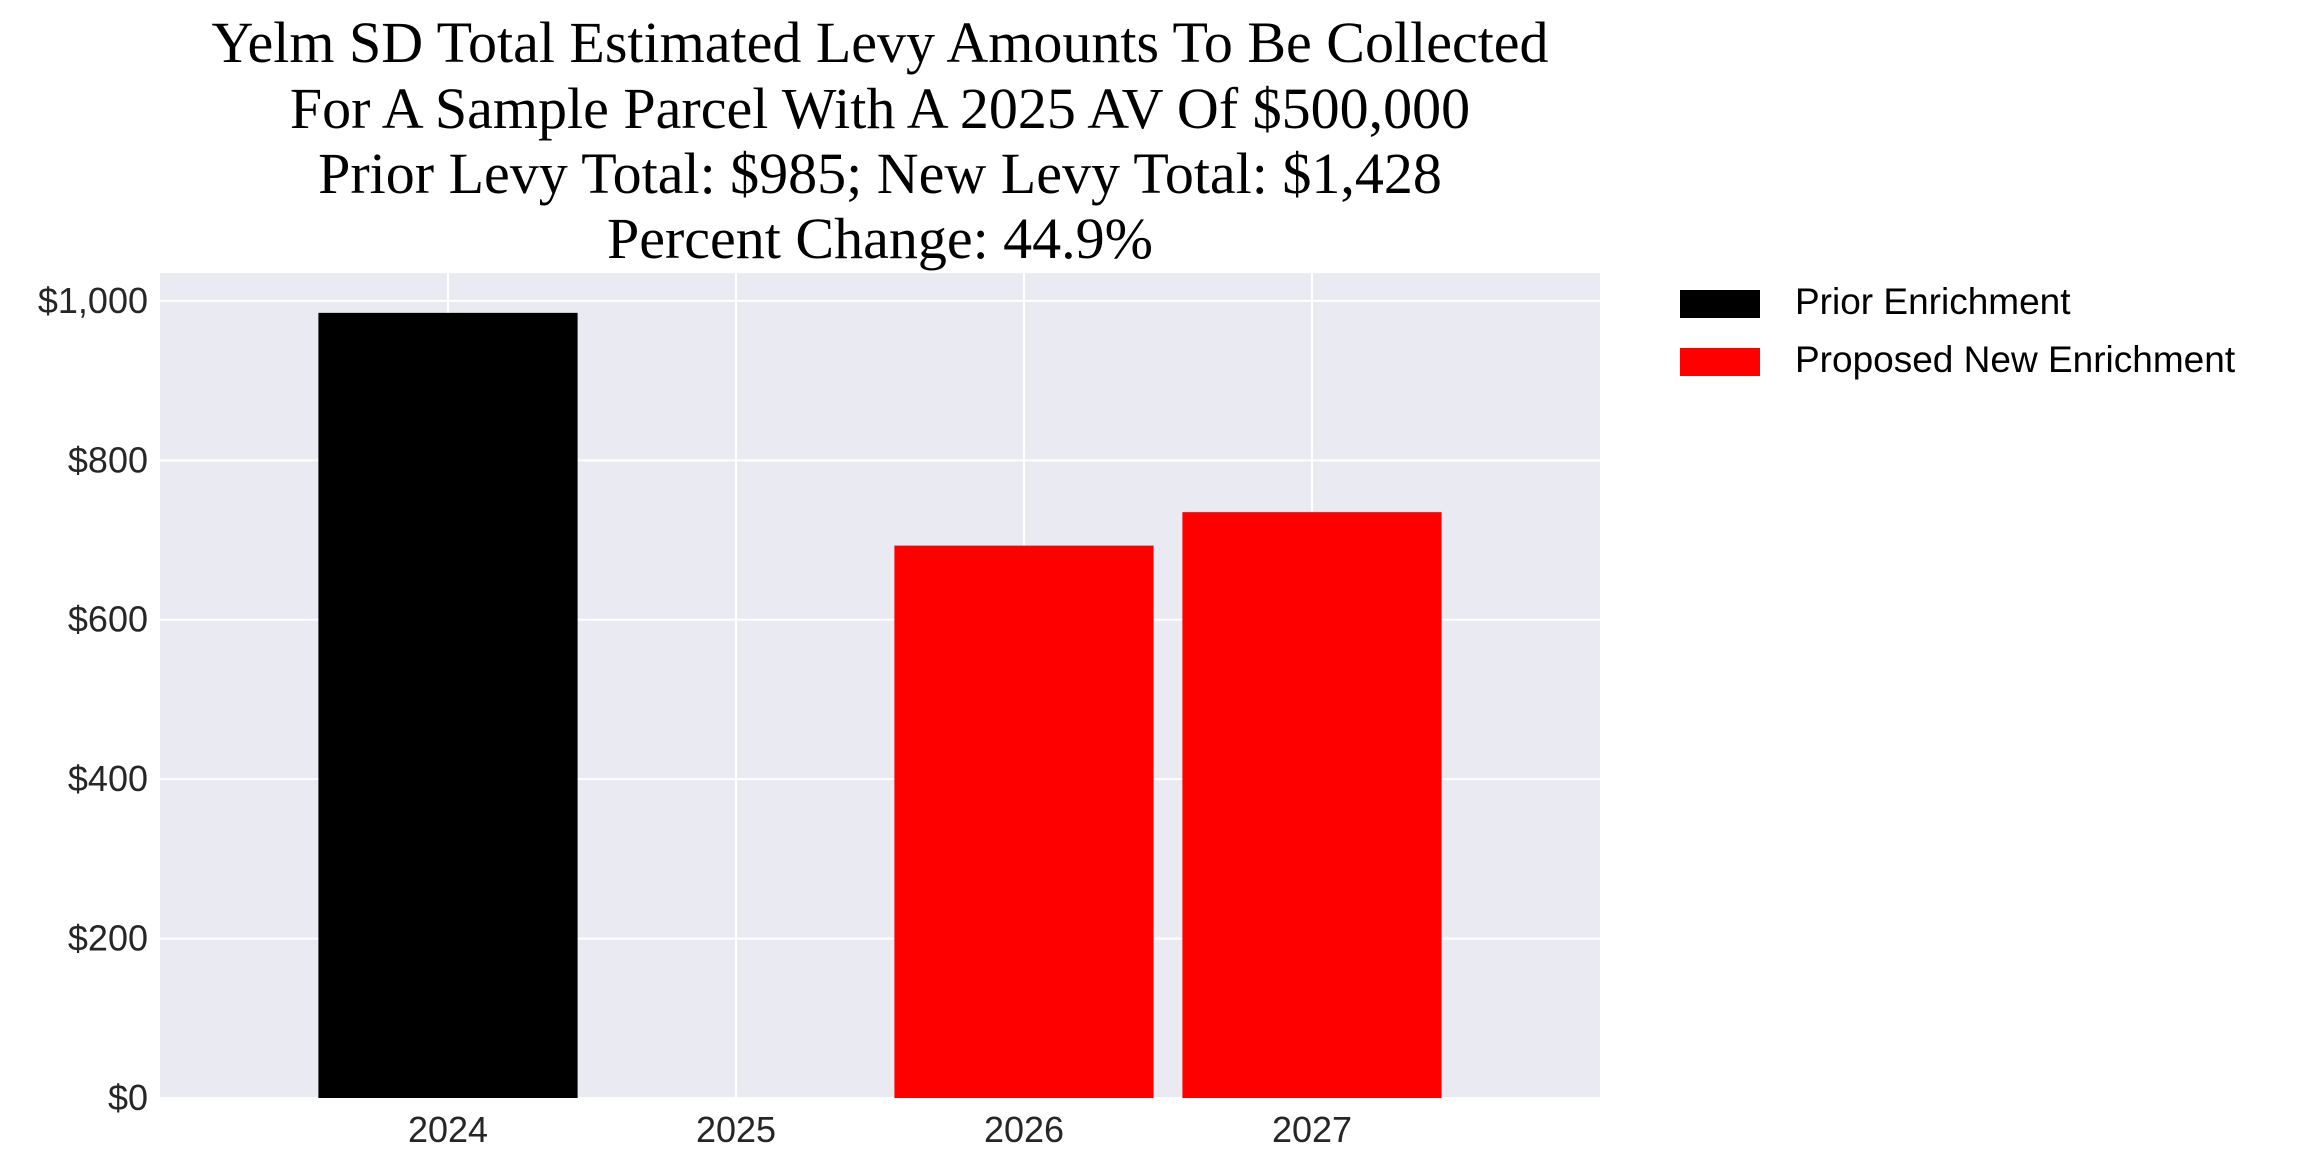 The height and width of the screenshot is (1152, 2304). What do you see at coordinates (1312, 1129) in the screenshot?
I see `x-tick-label: 2027` at bounding box center [1312, 1129].